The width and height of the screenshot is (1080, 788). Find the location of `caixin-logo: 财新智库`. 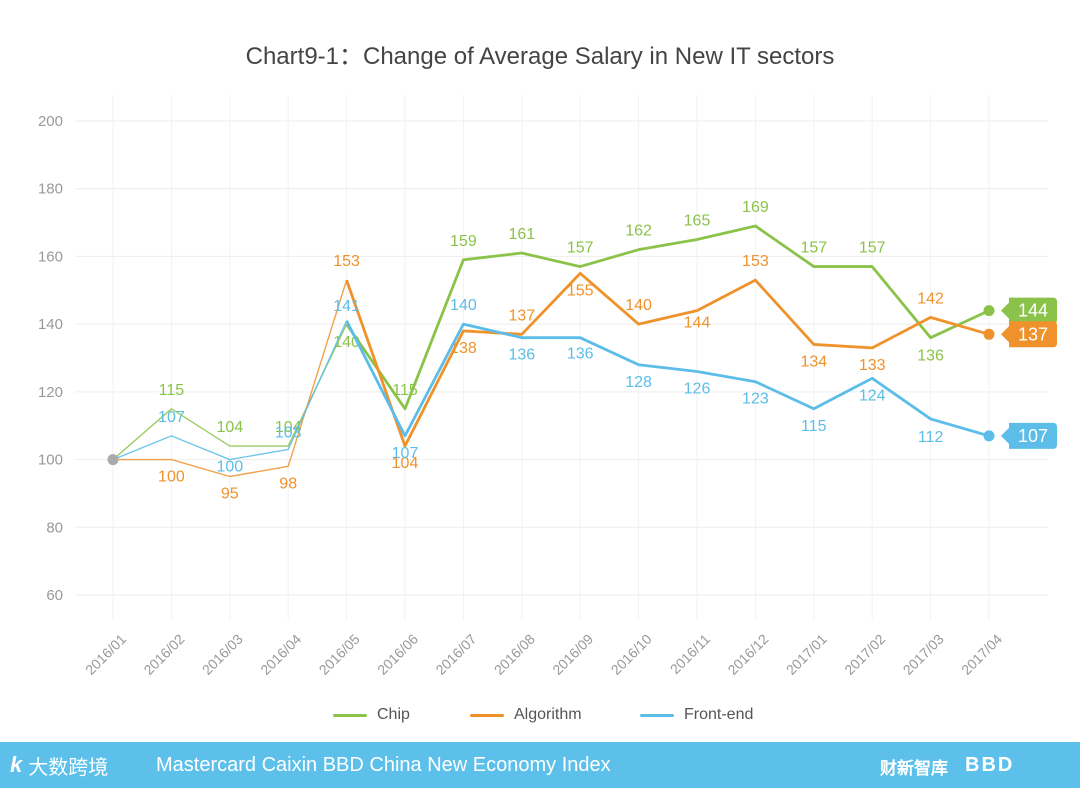

caixin-logo: 财新智库 is located at coordinates (914, 768).